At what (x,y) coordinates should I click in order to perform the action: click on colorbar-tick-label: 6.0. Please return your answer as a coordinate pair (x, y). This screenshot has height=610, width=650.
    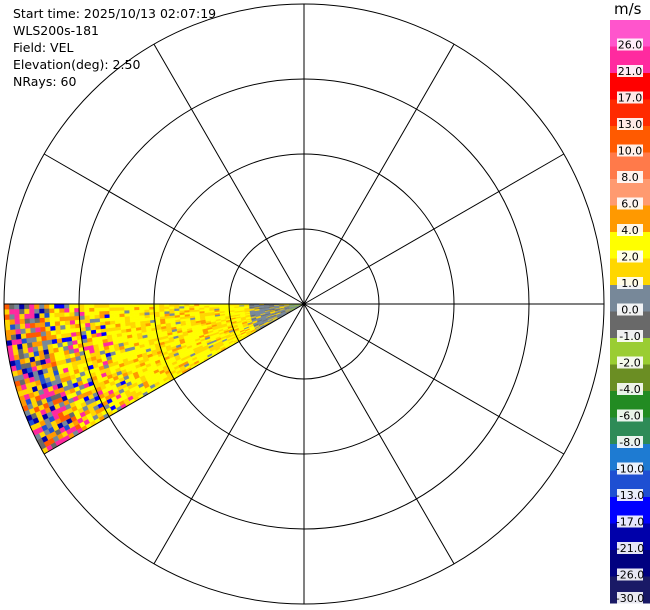
    Looking at the image, I should click on (630, 204).